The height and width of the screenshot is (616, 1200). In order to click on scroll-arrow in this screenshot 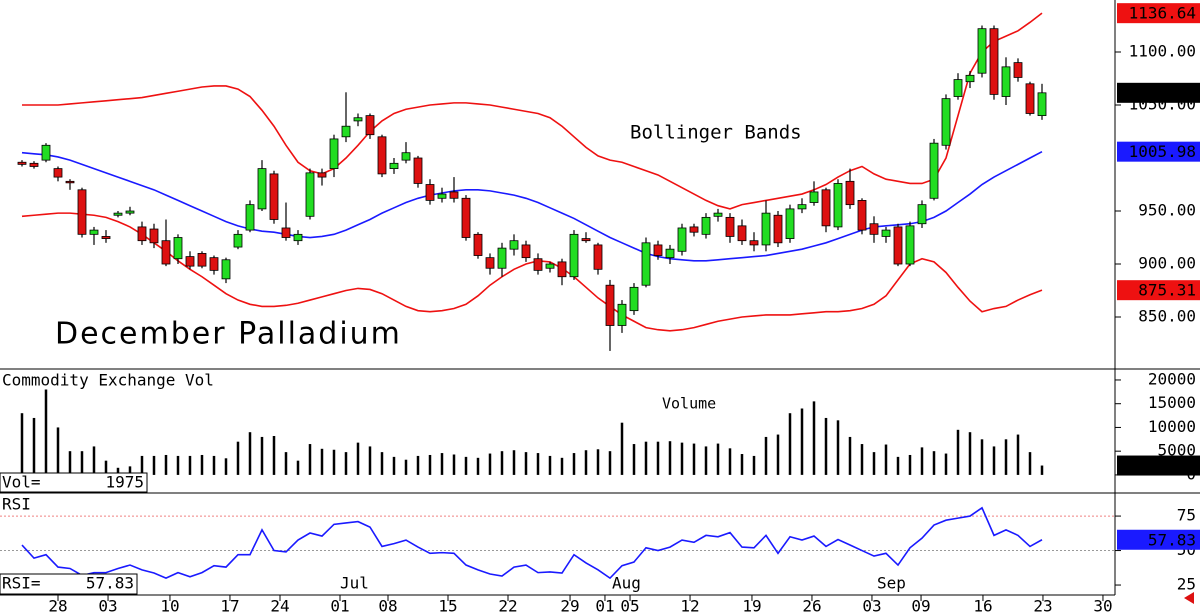, I will do `click(1189, 598)`.